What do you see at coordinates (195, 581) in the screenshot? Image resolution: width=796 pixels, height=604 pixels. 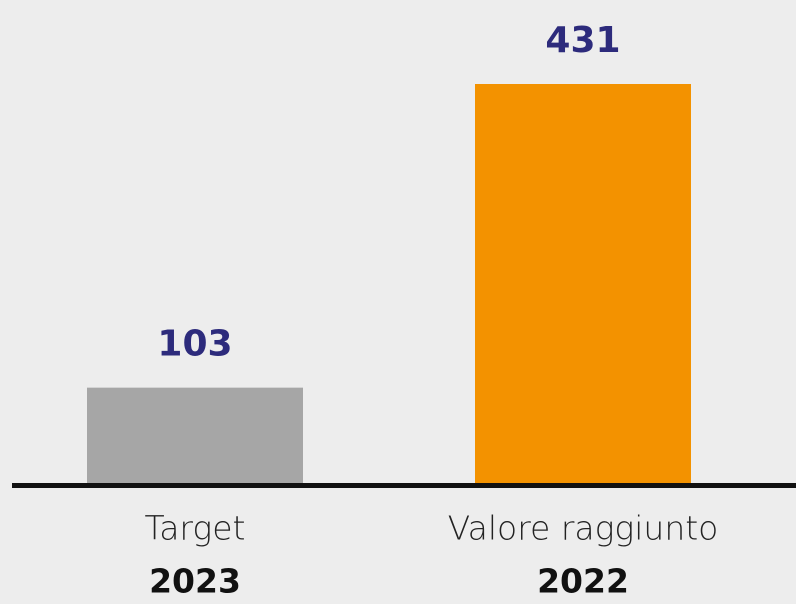 I see `category-sublabel: 2023` at bounding box center [195, 581].